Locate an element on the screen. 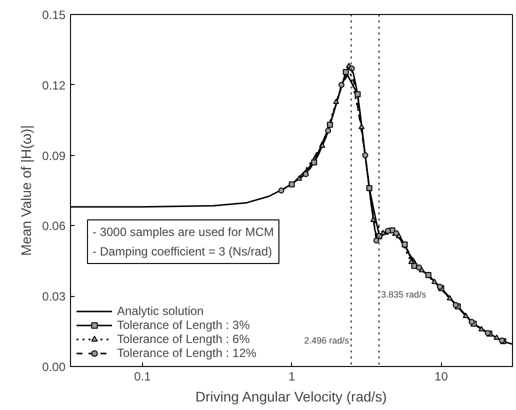 The image size is (516, 410). ref-line-label: 2.496 rad/s is located at coordinates (327, 340).